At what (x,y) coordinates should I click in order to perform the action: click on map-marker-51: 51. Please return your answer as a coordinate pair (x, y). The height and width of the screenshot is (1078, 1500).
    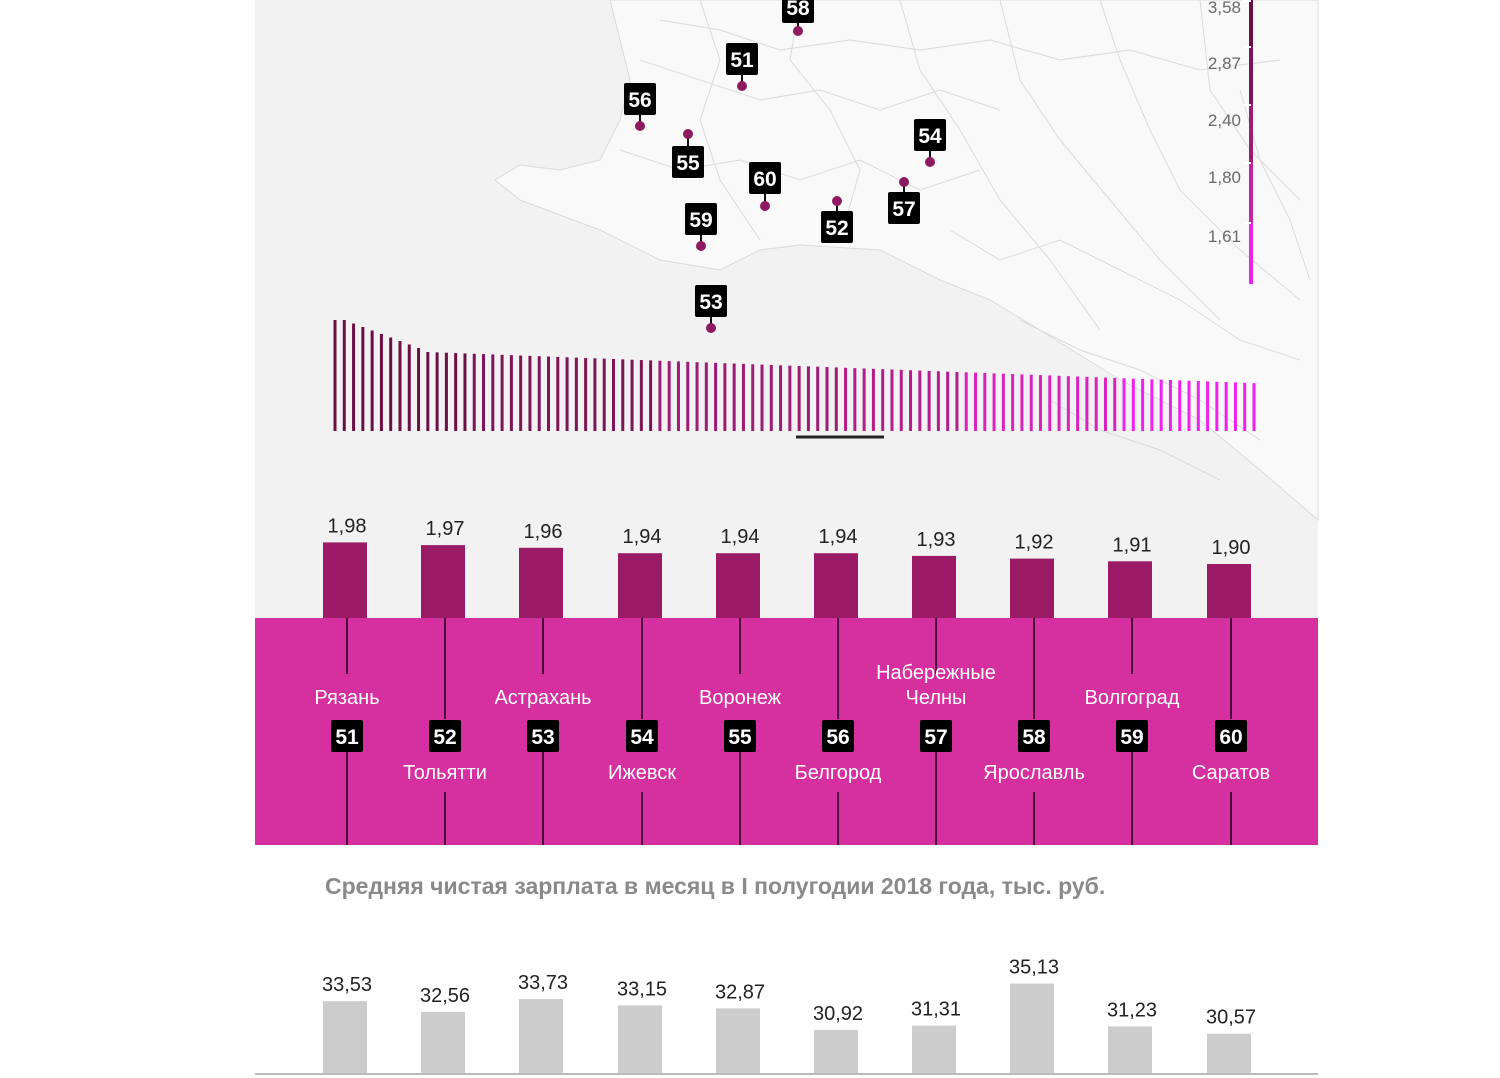
    Looking at the image, I should click on (742, 67).